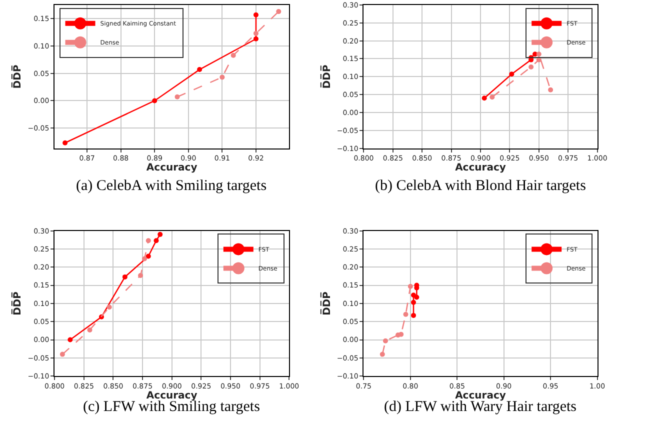 The width and height of the screenshot is (647, 440). What do you see at coordinates (171, 186) in the screenshot?
I see `text: (a) CelebA with Smiling targets` at bounding box center [171, 186].